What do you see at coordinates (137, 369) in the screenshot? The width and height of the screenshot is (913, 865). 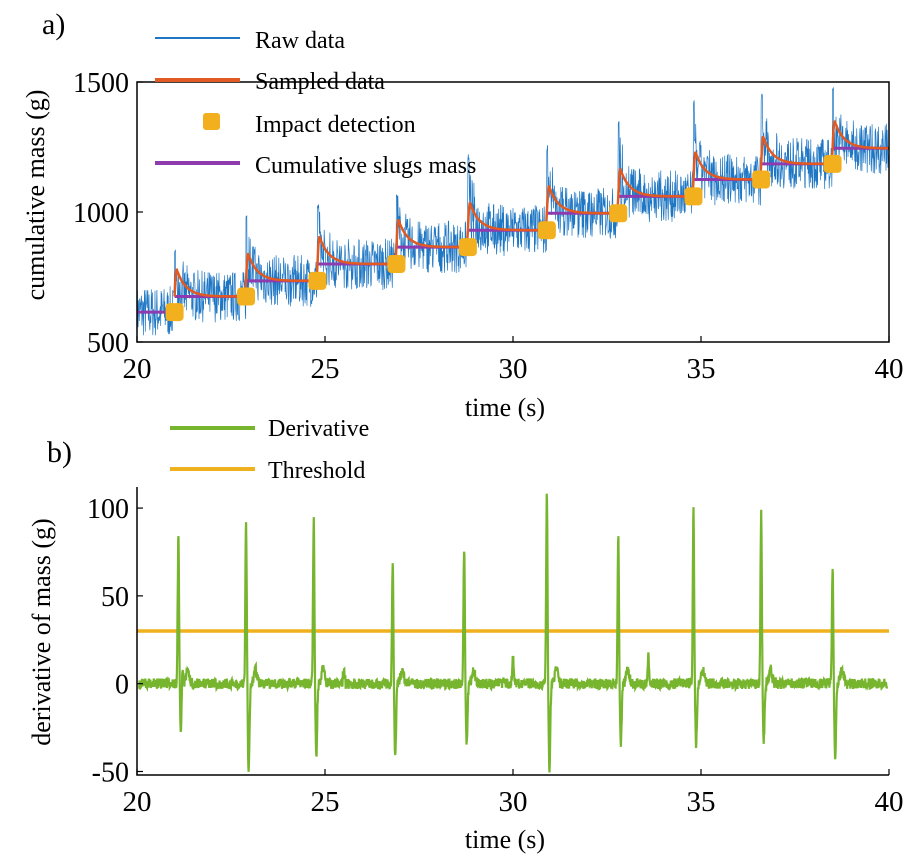 I see `panel-a-x-tick-label: 20` at bounding box center [137, 369].